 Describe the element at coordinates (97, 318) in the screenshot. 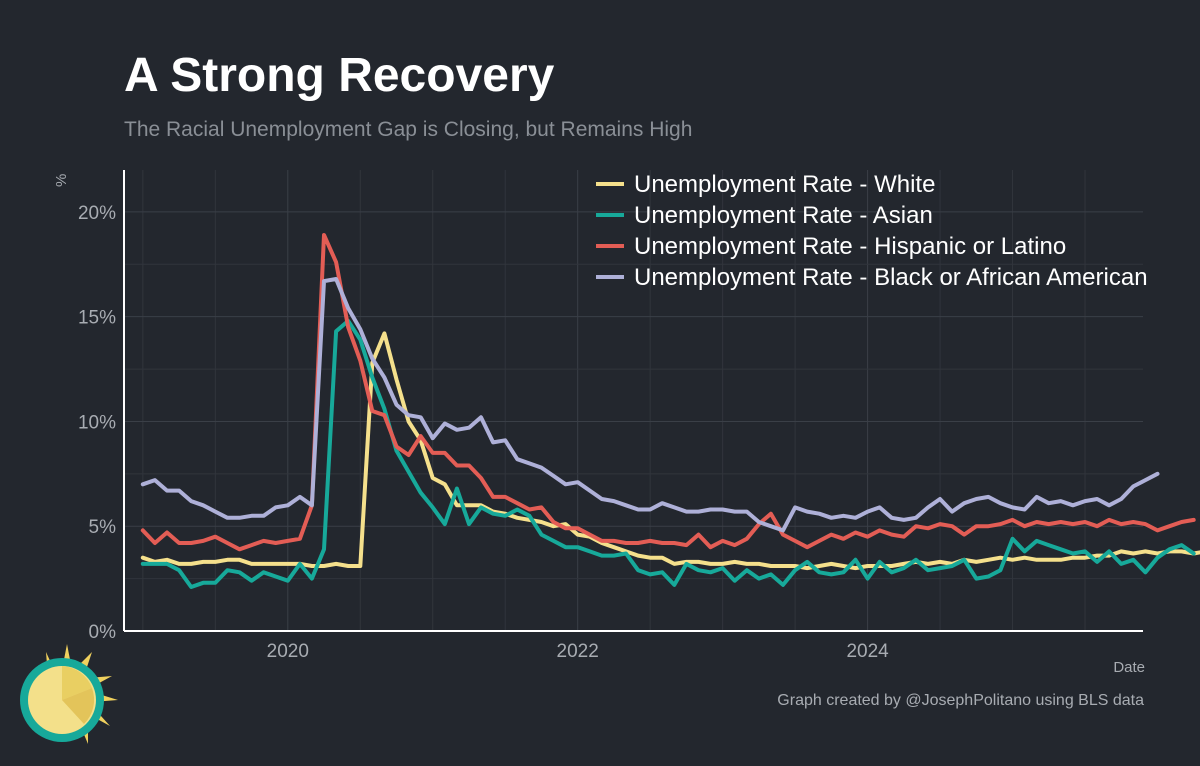

I see `y-tick-label: 15%` at that location.